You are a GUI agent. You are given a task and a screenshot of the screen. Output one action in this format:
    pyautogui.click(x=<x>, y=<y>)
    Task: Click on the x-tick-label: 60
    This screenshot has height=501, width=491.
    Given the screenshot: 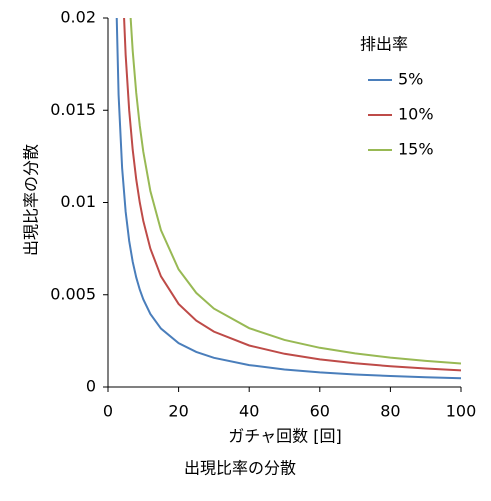 What is the action you would take?
    pyautogui.click(x=320, y=411)
    